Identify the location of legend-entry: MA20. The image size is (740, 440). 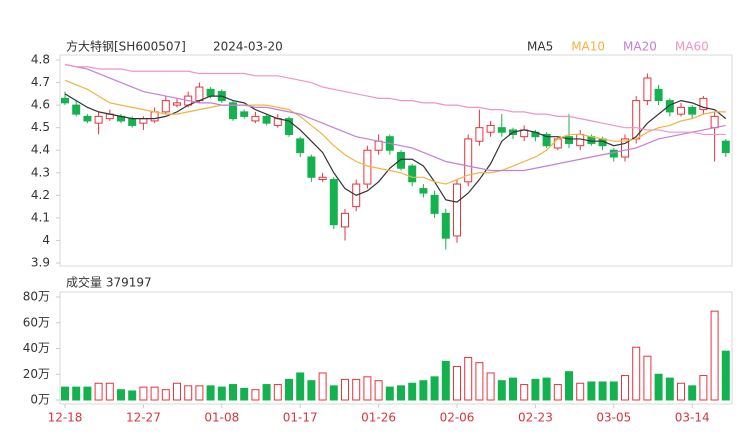
(640, 47).